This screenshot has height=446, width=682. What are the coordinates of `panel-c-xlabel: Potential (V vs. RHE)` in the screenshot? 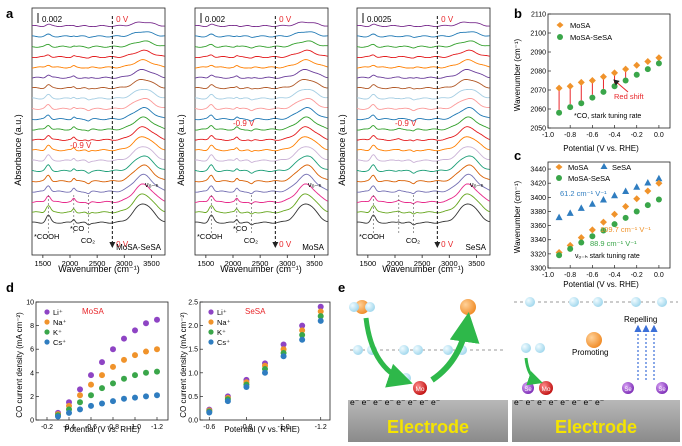 It's located at (601, 284).